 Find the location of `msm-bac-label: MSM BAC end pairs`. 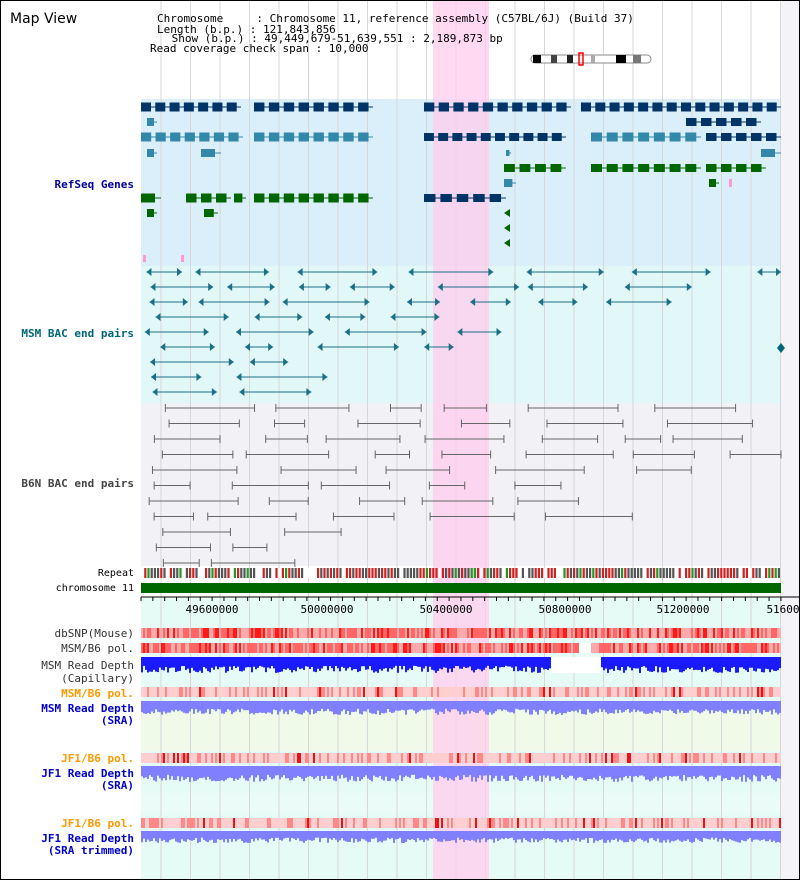

msm-bac-label: MSM BAC end pairs is located at coordinates (77, 333).